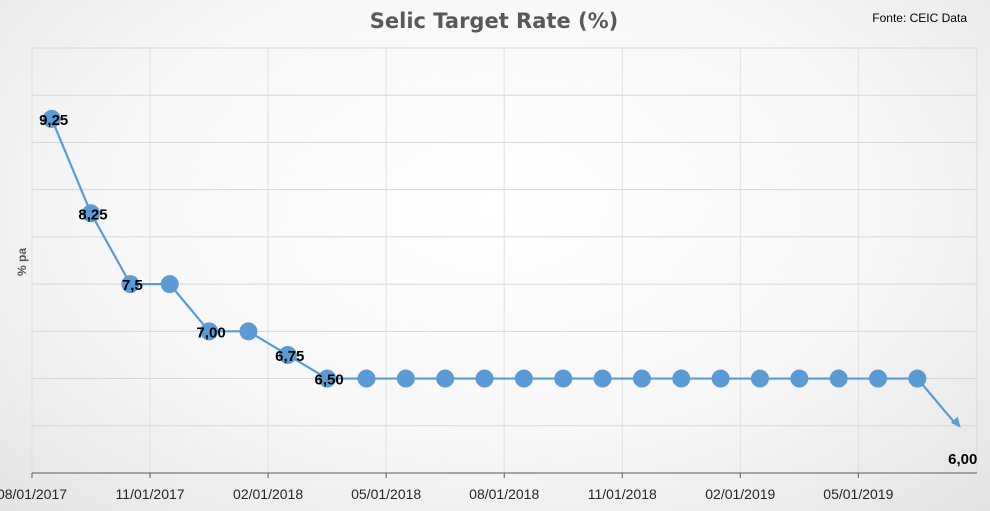  I want to click on x-tick-label: 05/01/2019, so click(858, 494).